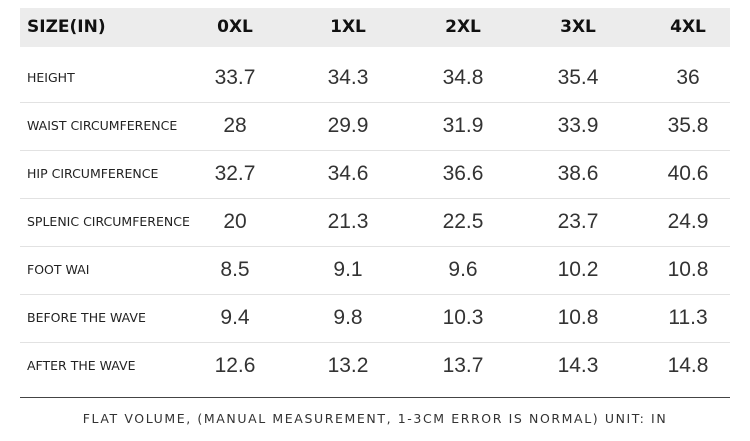 This screenshot has width=750, height=441. Describe the element at coordinates (235, 77) in the screenshot. I see `cell-value: 33.7` at that location.